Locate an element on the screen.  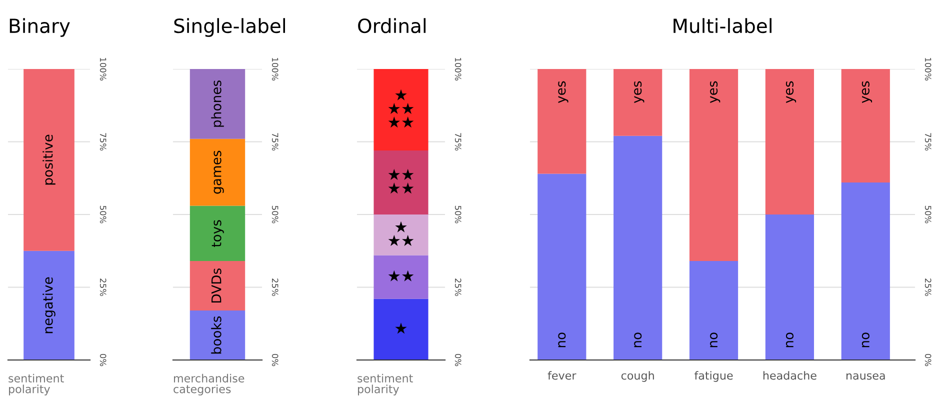
series-label: ★★ is located at coordinates (401, 276).